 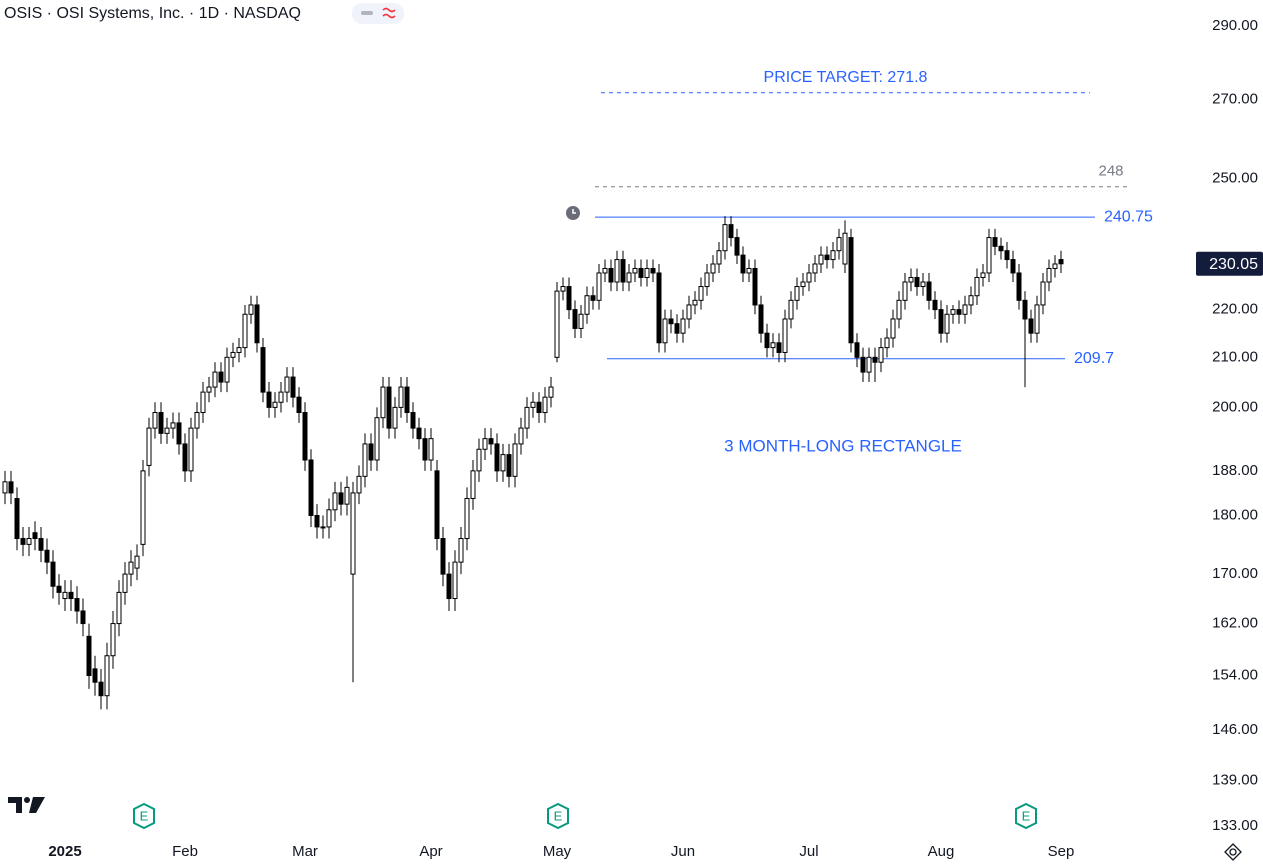 What do you see at coordinates (846, 77) in the screenshot?
I see `level-label: PRICE TARGET: 271.8` at bounding box center [846, 77].